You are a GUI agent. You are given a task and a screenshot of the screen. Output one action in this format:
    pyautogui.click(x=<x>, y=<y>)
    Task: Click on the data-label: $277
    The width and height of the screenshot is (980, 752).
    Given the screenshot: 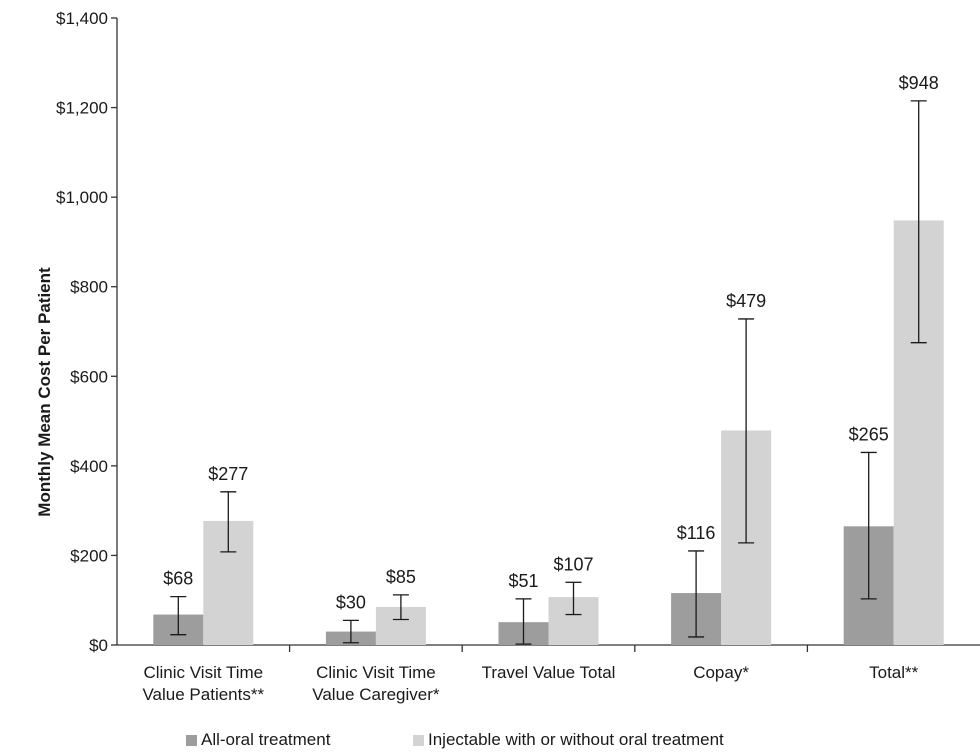 What is the action you would take?
    pyautogui.click(x=228, y=474)
    